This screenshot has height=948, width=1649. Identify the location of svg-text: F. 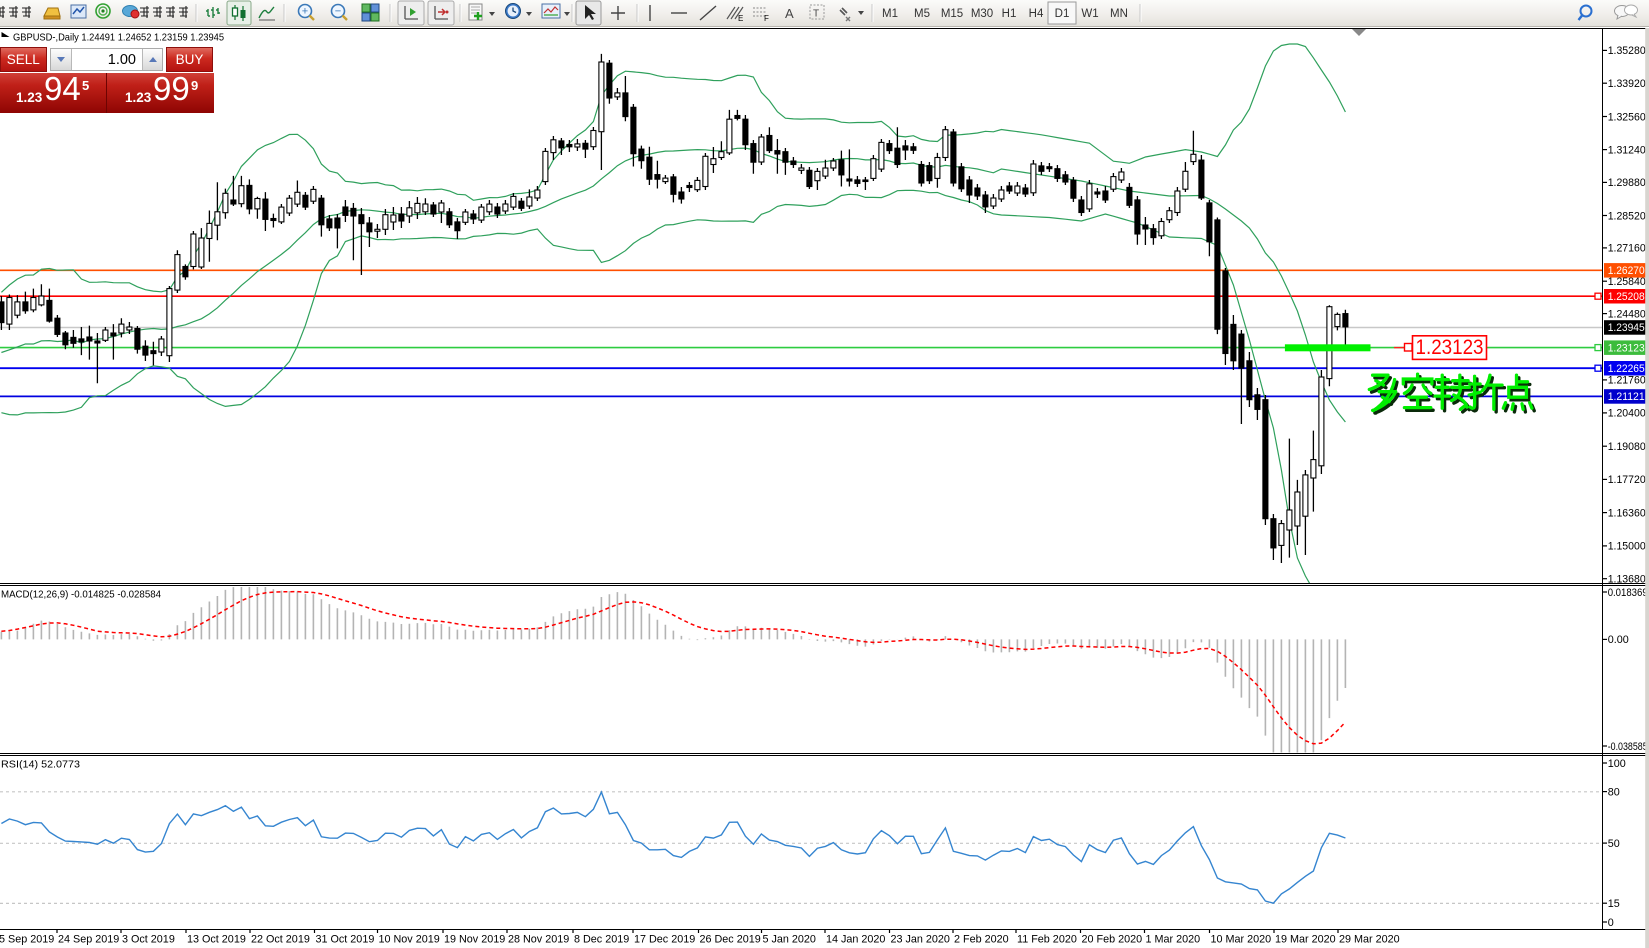
(766, 18).